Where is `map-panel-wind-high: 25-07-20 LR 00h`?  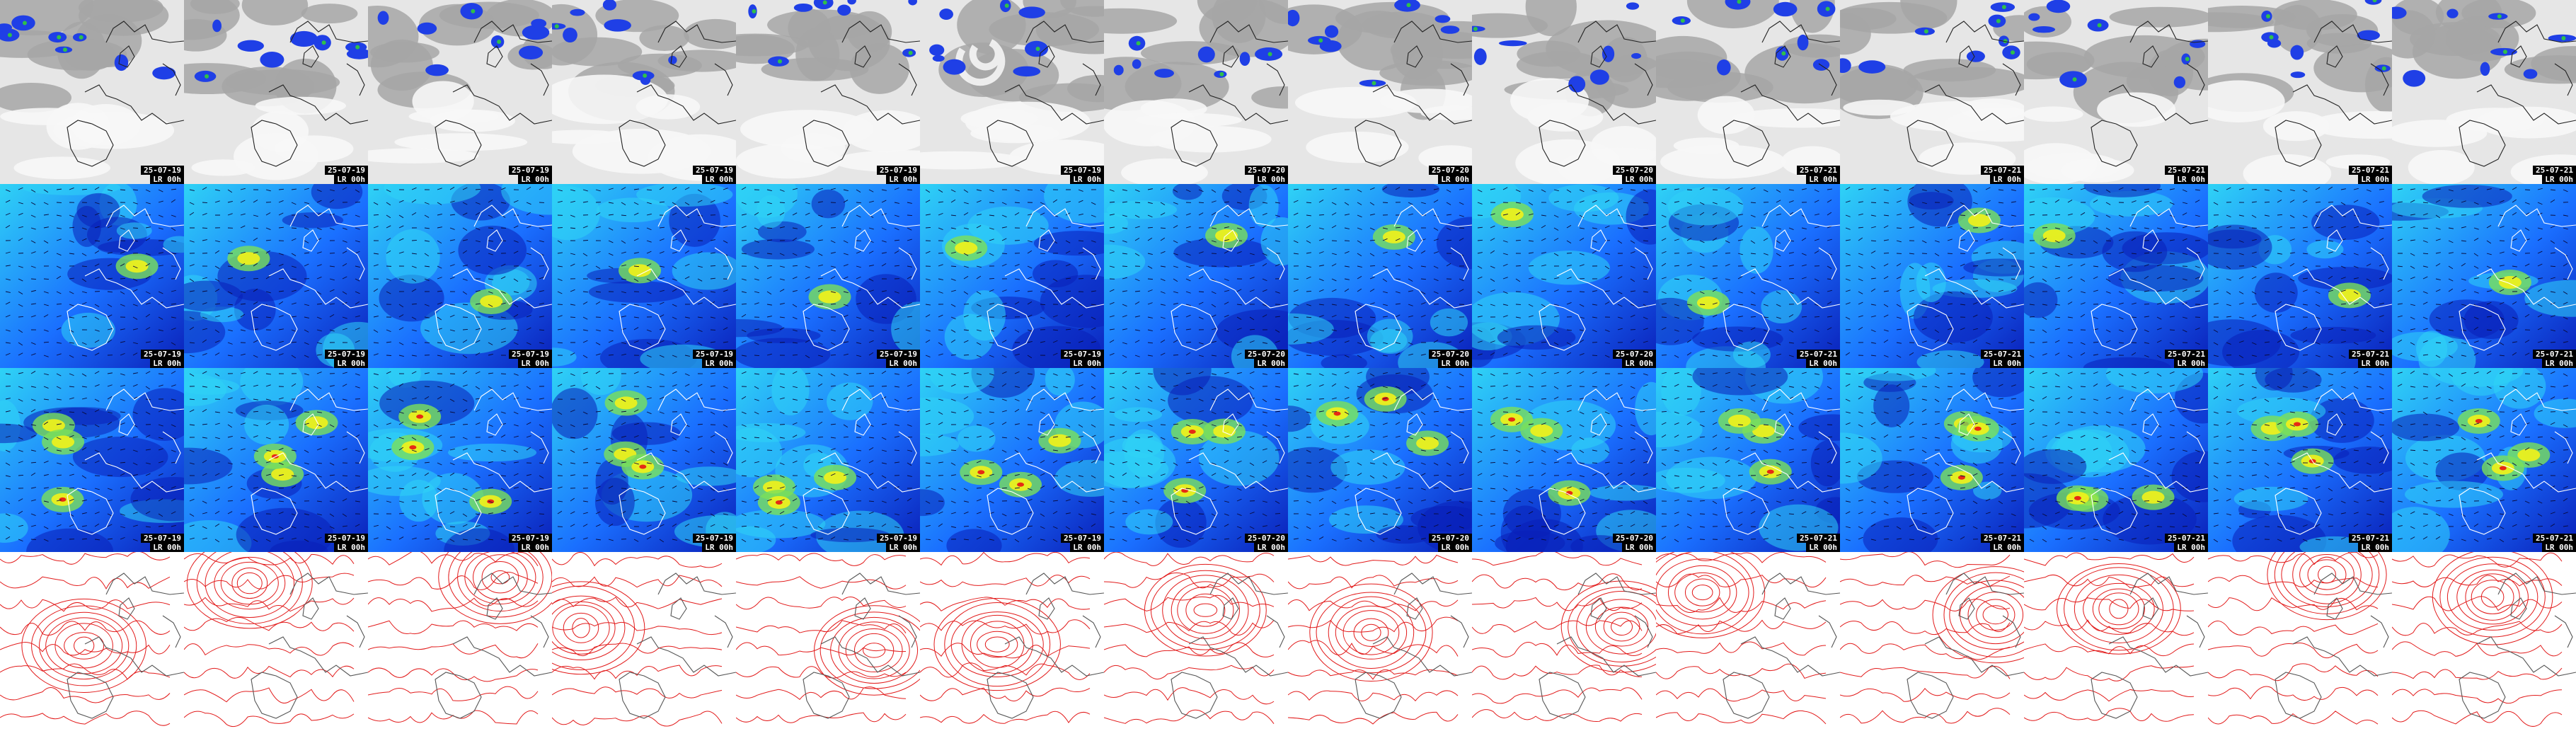
map-panel-wind-high: 25-07-20 LR 00h is located at coordinates (1196, 460).